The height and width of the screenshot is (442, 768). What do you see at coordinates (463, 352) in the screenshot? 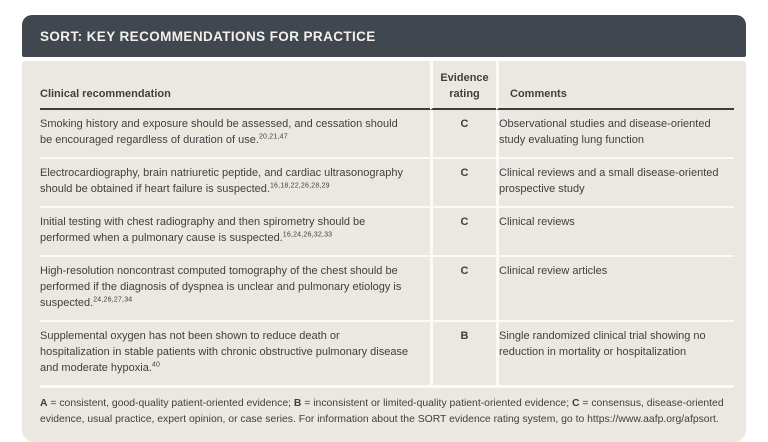
I see `evidence-rating-value: B` at bounding box center [463, 352].